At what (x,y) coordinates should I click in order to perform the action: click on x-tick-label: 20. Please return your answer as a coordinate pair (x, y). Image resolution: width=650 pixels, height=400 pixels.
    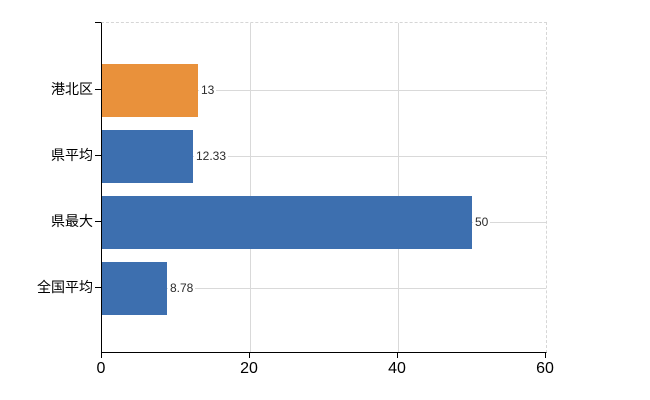
    Looking at the image, I should click on (249, 368).